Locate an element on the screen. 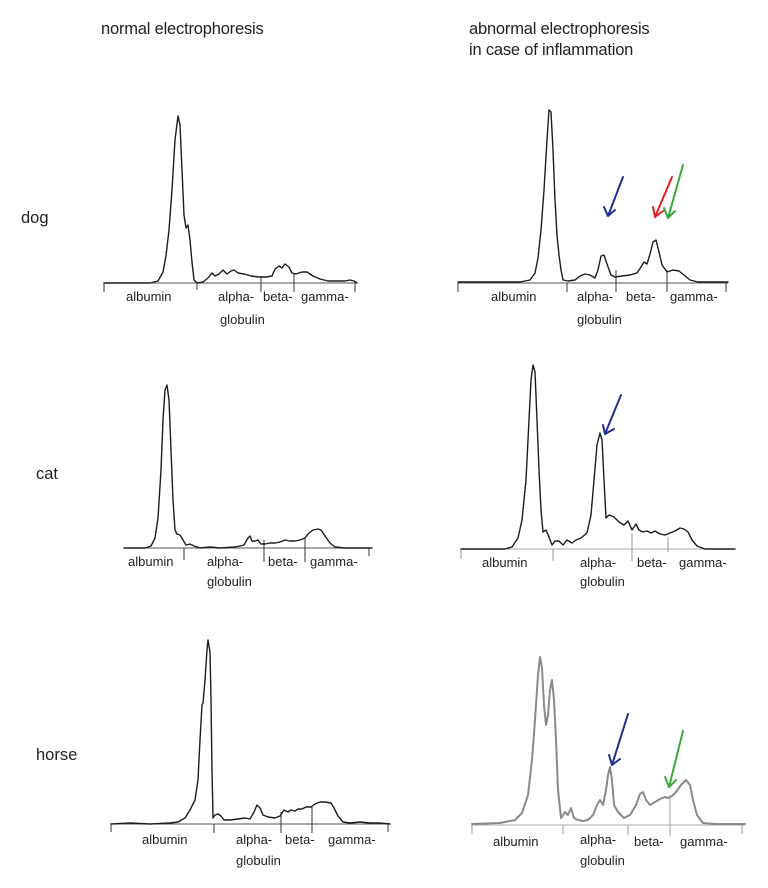 The image size is (768, 888). row-label-horse: horse is located at coordinates (57, 755).